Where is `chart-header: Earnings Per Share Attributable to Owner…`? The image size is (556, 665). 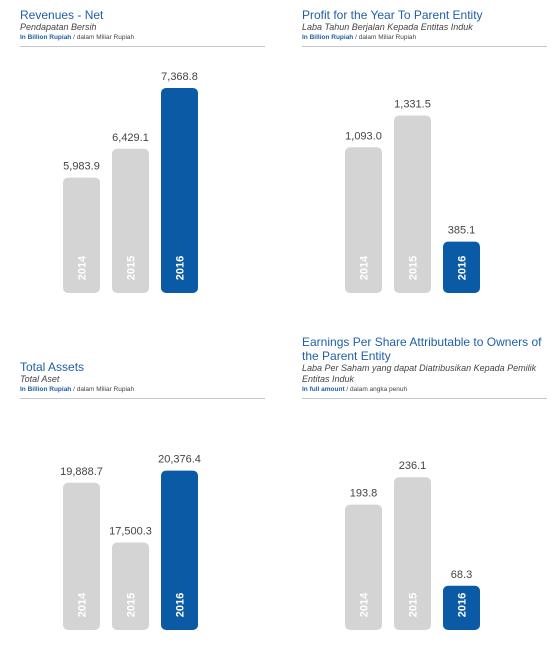
chart-header: Earnings Per Share Attributable to Owner… is located at coordinates (424, 367).